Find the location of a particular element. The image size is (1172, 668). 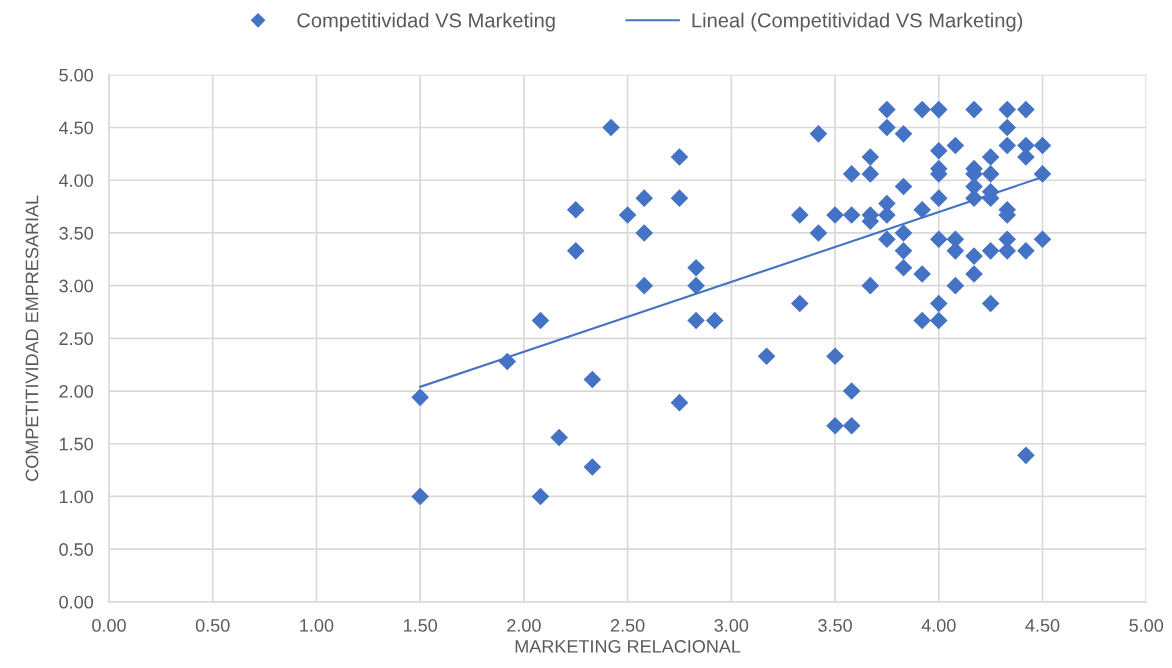

legend-label: Competitividad VS Marketing is located at coordinates (426, 22).